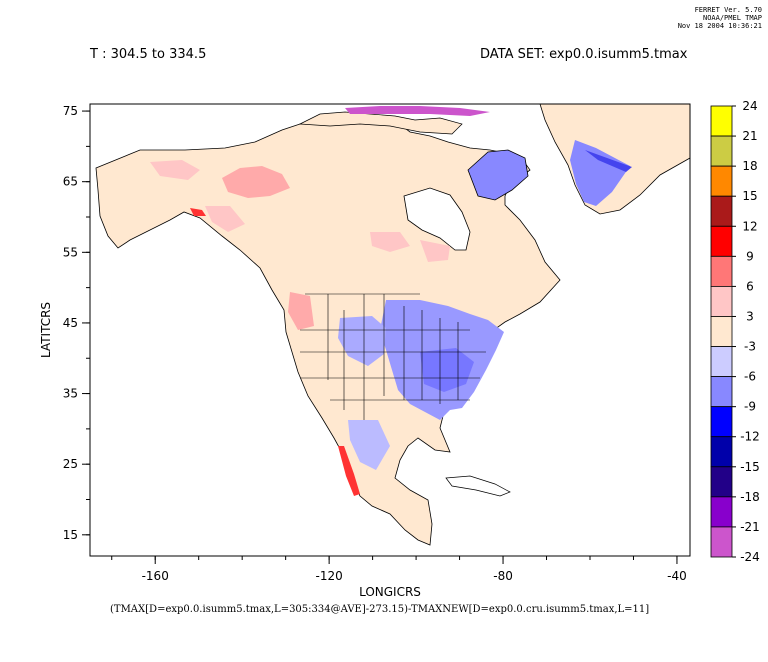 The width and height of the screenshot is (768, 662). Describe the element at coordinates (728, 10) in the screenshot. I see `stamp-version: FERRET Ver. 5.70` at that location.